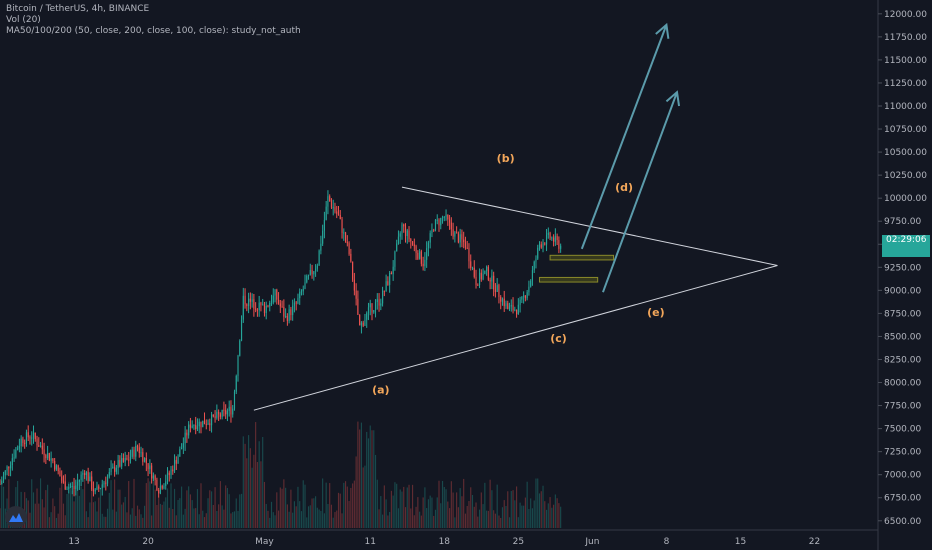 This screenshot has height=550, width=932. I want to click on target-box, so click(582, 257).